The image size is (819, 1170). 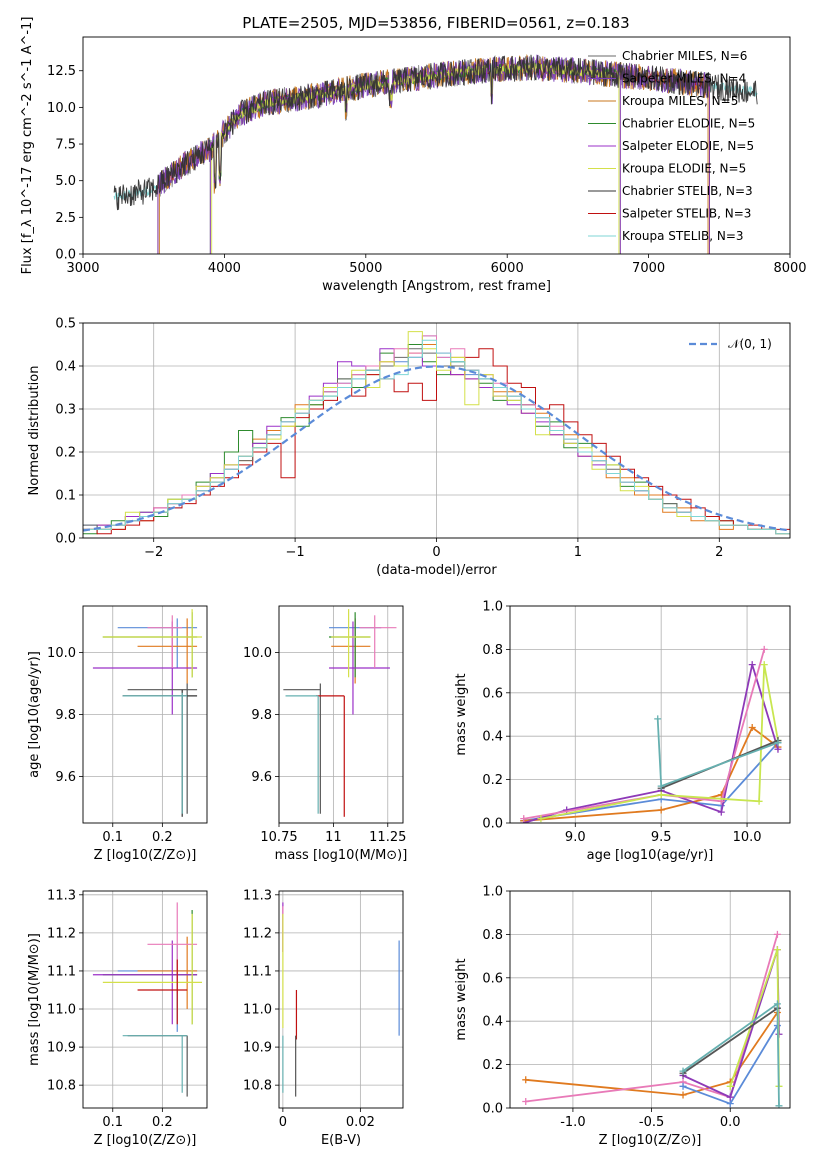 I want to click on spectrum-line-salpeter-elodie, so click(x=415, y=157).